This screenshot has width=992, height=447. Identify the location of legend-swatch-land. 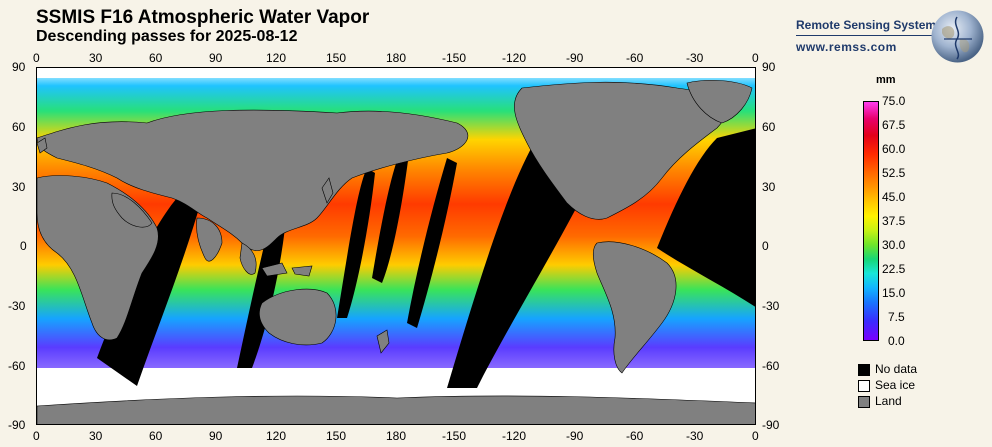
(864, 402).